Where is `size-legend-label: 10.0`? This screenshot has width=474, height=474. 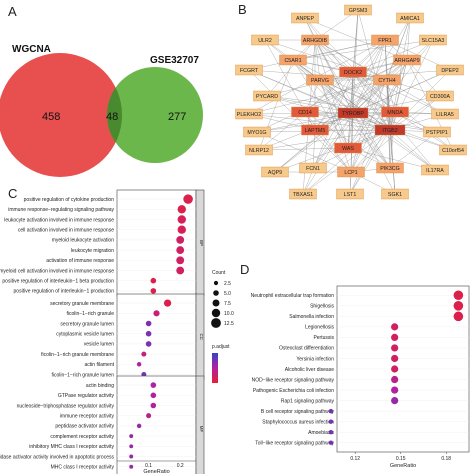
size-legend-label: 10.0 is located at coordinates (229, 314).